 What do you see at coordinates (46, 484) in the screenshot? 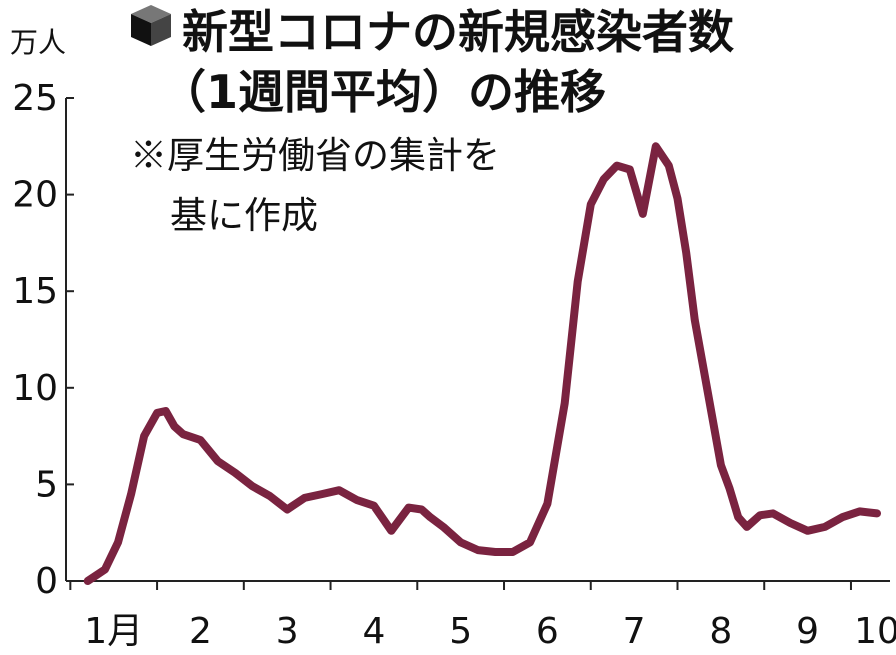
I see `y-tick-label: 5` at bounding box center [46, 484].